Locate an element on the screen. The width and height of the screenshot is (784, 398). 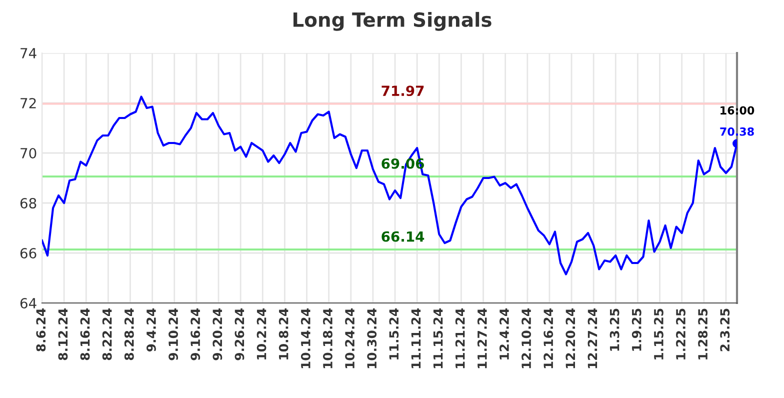
x-tick-label: 2.3.25 is located at coordinates (725, 330).